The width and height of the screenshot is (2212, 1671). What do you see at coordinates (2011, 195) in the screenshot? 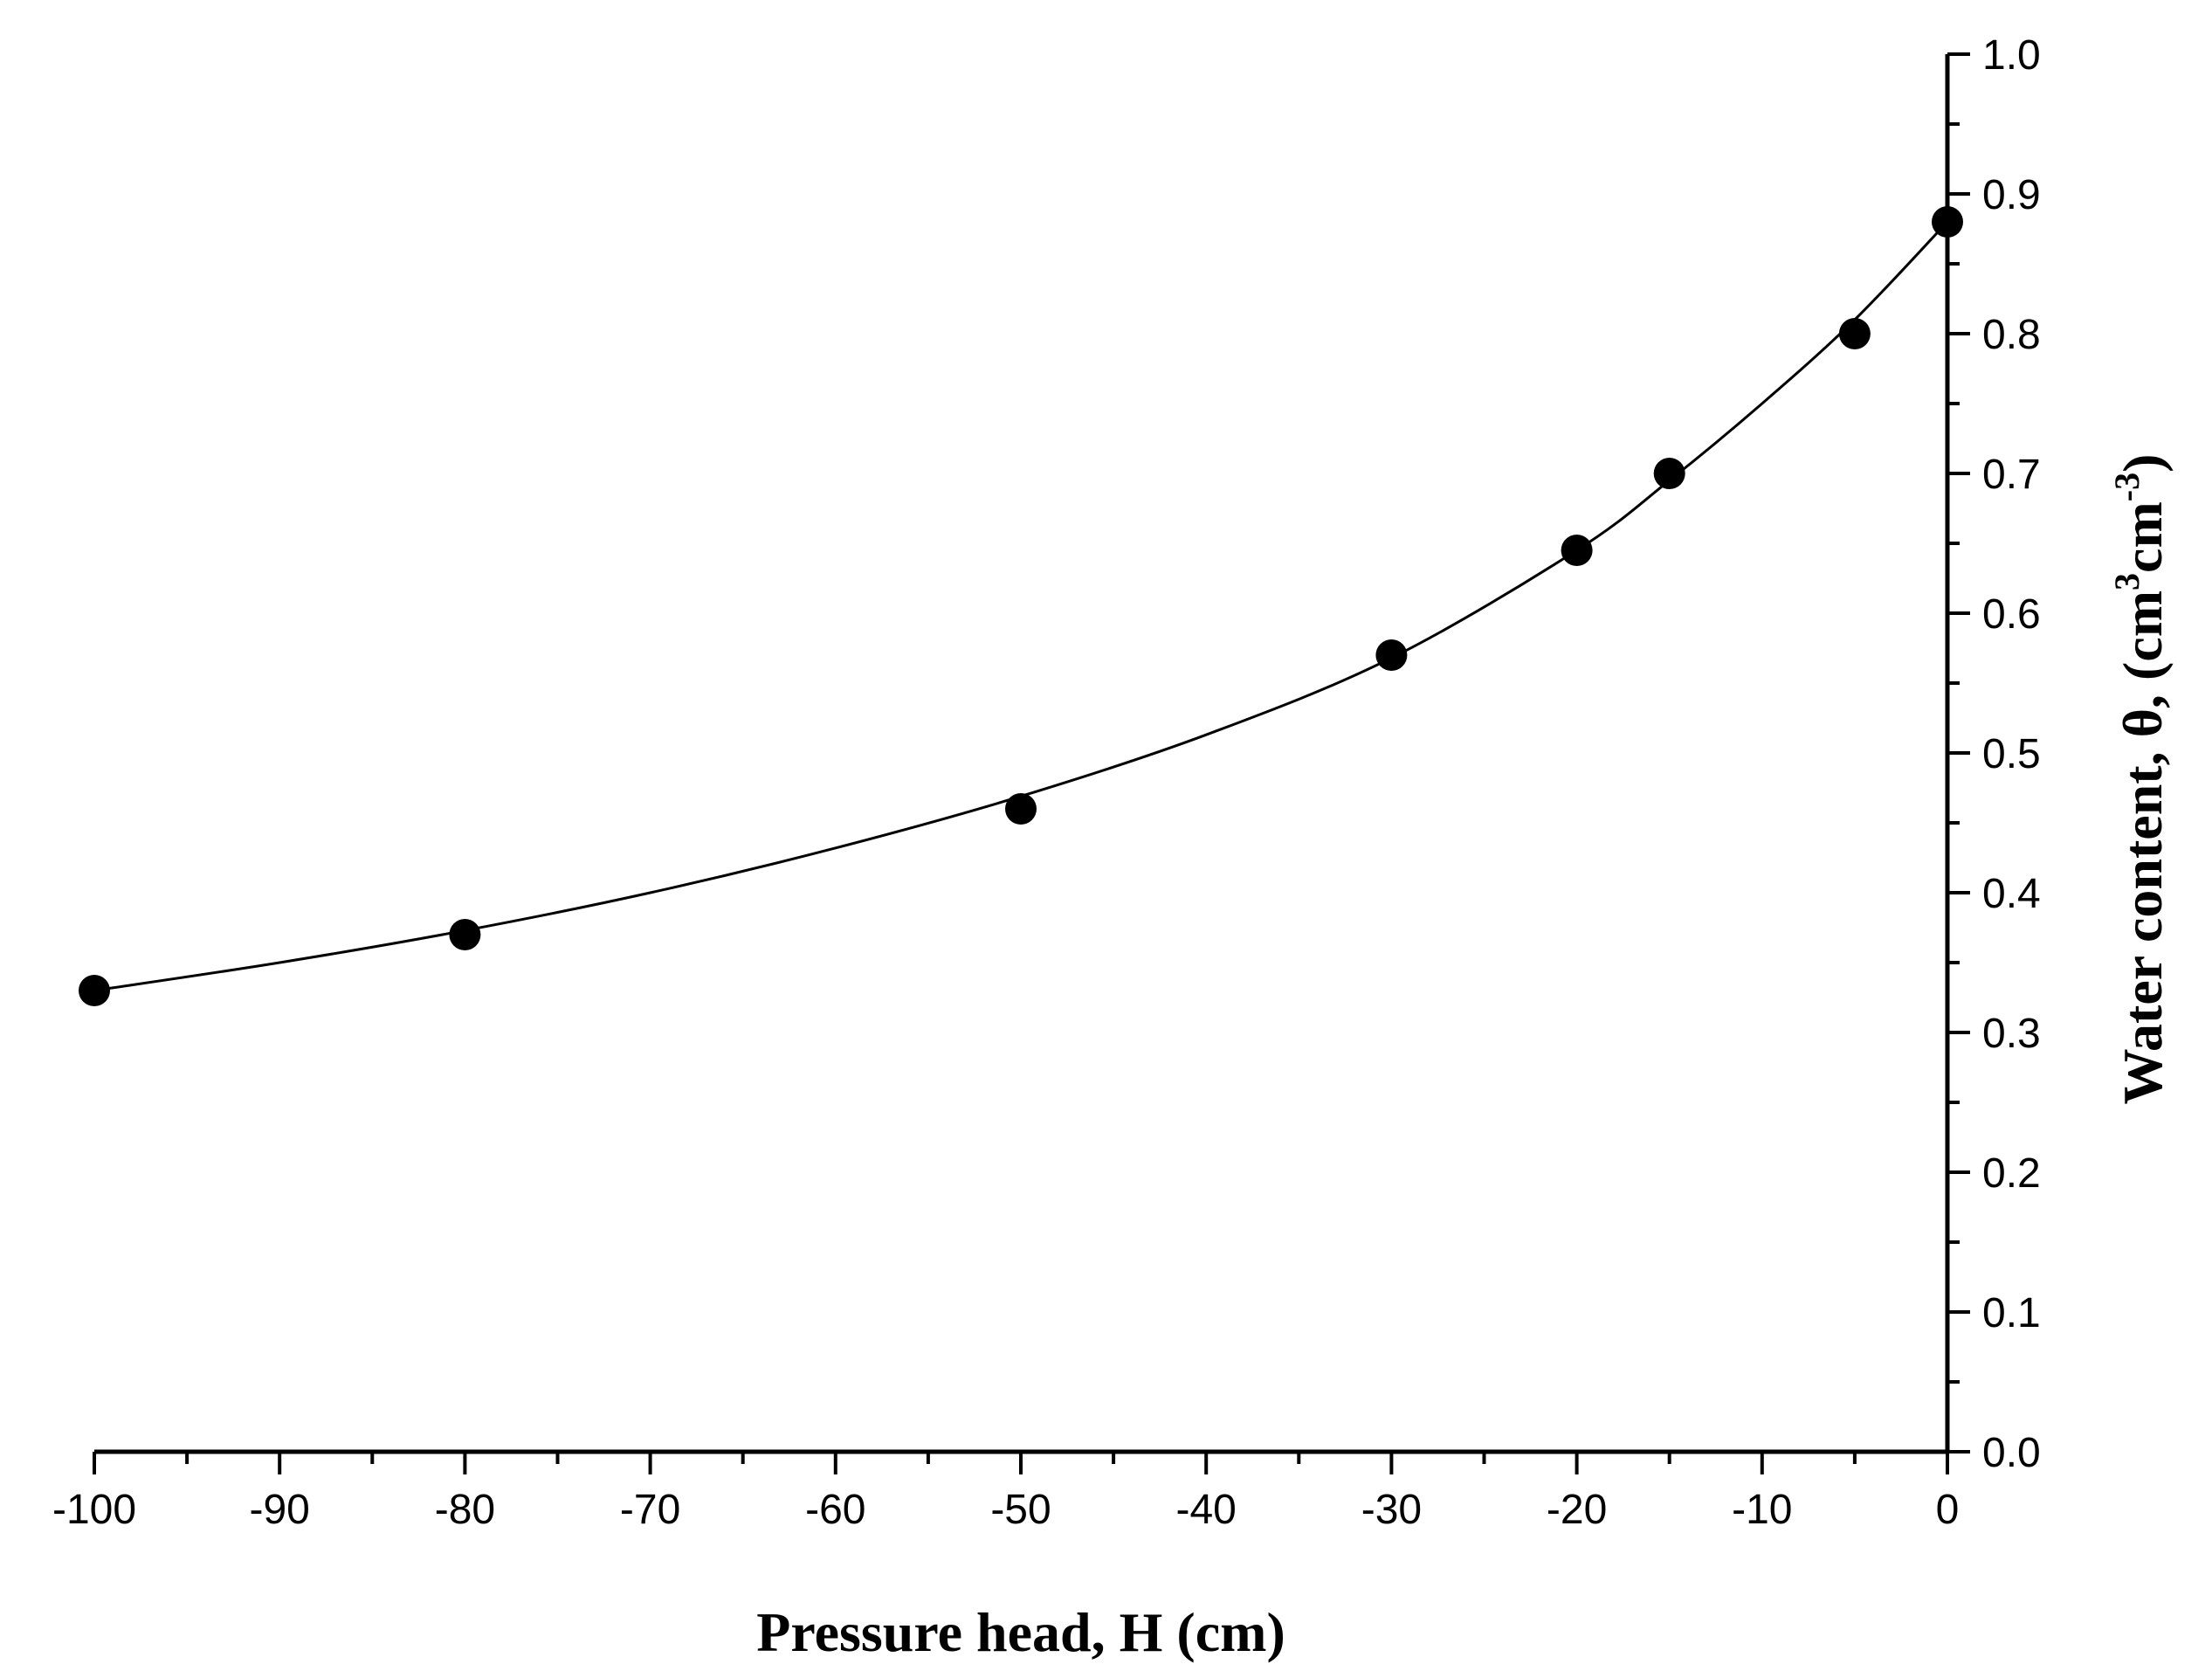
I see `y-tick-label: 0.9` at bounding box center [2011, 195].